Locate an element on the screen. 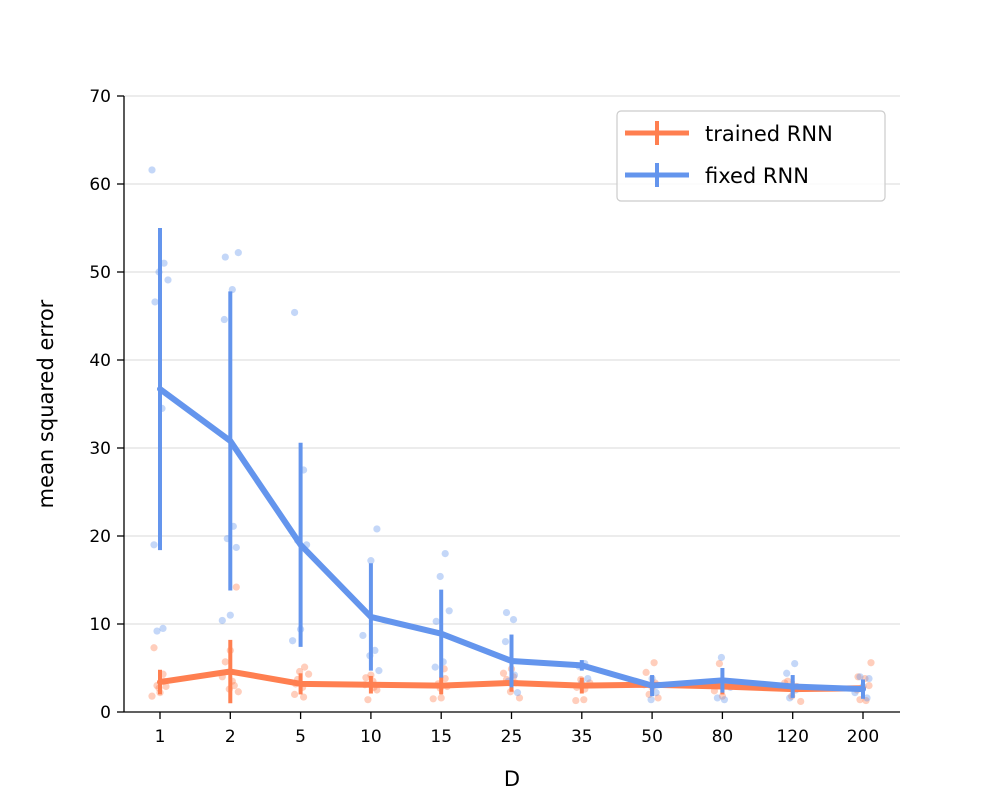 The width and height of the screenshot is (1000, 800). x-tick-label: 2 is located at coordinates (230, 737).